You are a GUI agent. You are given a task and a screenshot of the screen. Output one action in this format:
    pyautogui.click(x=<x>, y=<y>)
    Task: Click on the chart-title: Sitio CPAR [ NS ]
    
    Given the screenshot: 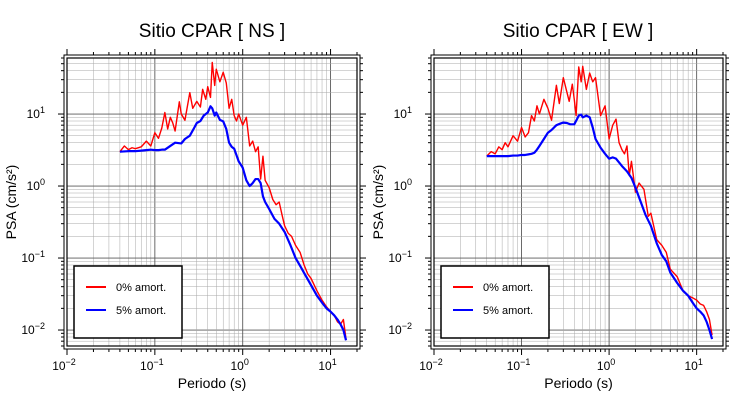 What is the action you would take?
    pyautogui.click(x=212, y=31)
    